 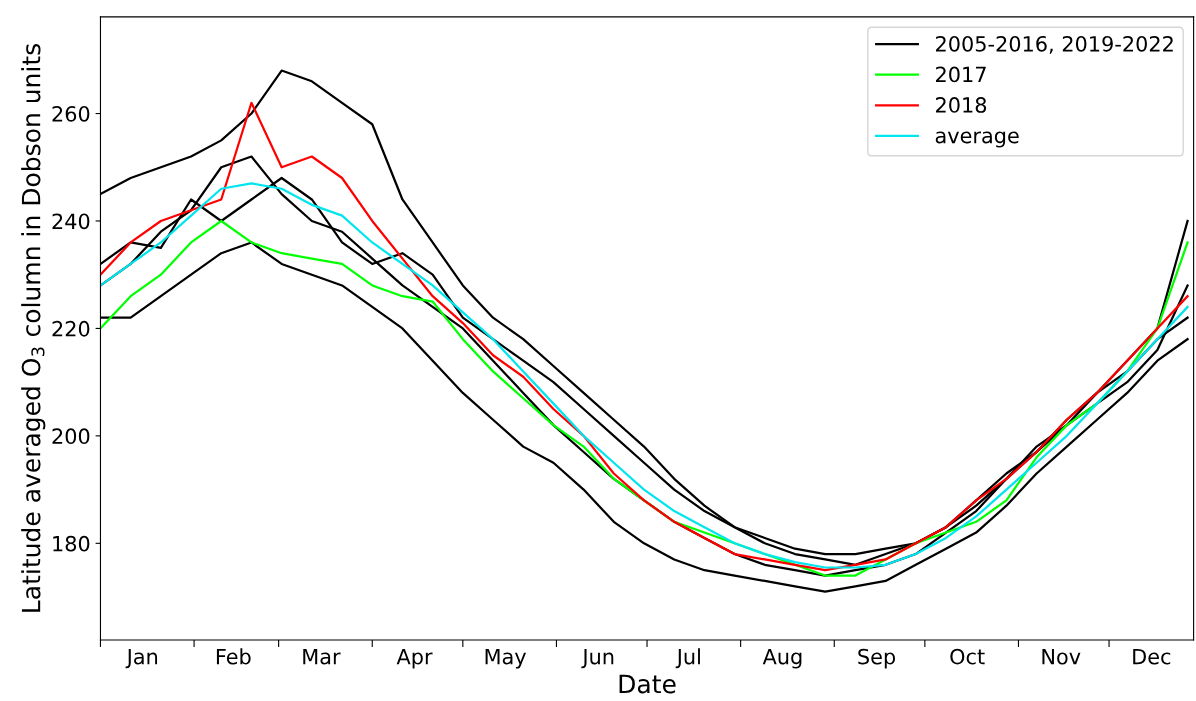 What do you see at coordinates (233, 656) in the screenshot?
I see `x-tick-label: Feb` at bounding box center [233, 656].